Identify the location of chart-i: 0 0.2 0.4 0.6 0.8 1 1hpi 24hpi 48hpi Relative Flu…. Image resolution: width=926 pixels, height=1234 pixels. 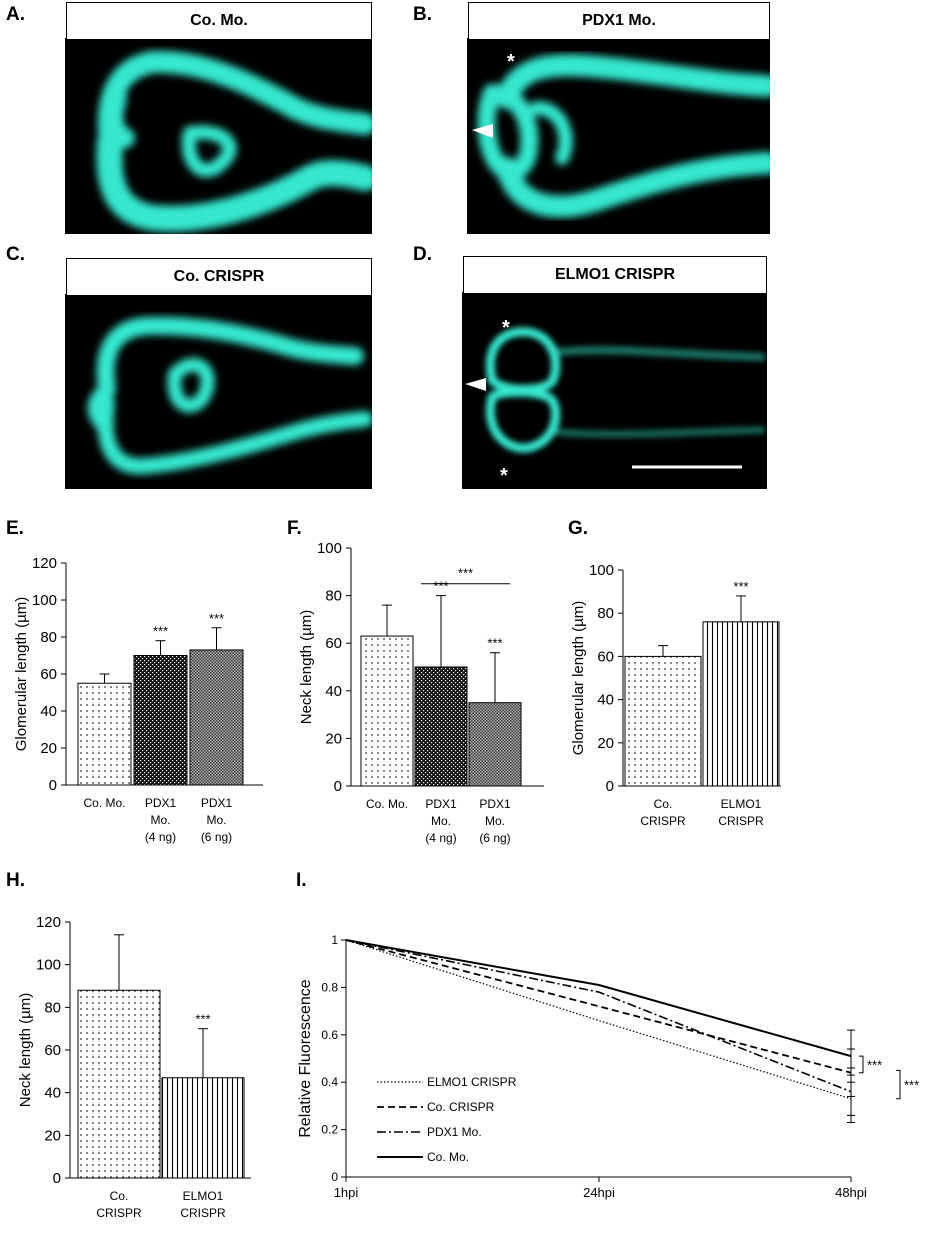
(608, 1066).